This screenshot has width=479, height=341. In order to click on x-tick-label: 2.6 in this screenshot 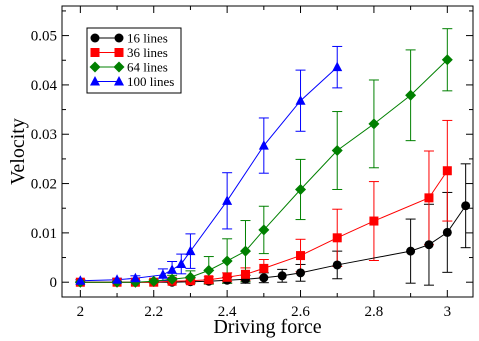, I will do `click(300, 312)`.